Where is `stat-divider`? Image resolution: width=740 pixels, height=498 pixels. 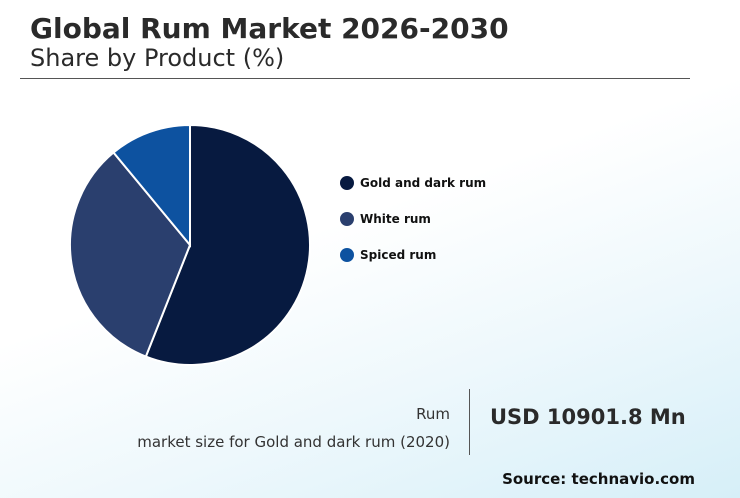 stat-divider is located at coordinates (469, 422).